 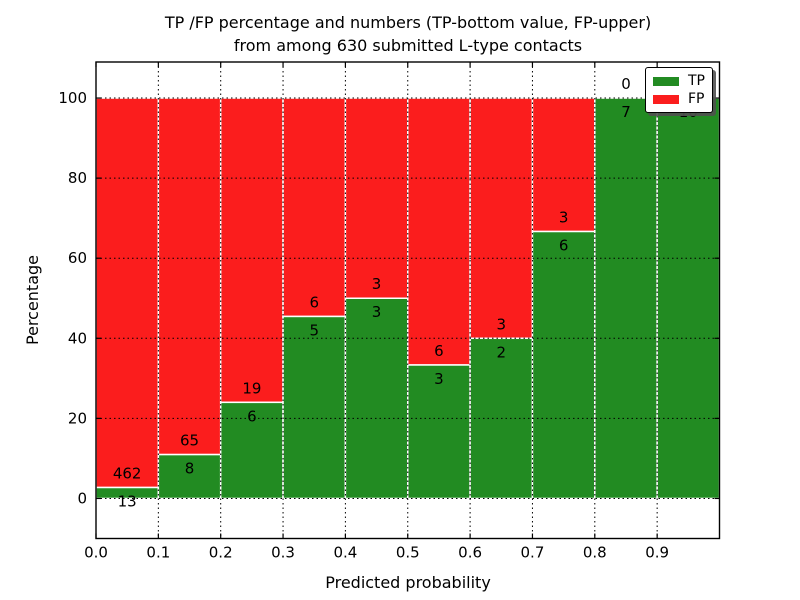 I want to click on legend-item-fp: FP, so click(x=679, y=99).